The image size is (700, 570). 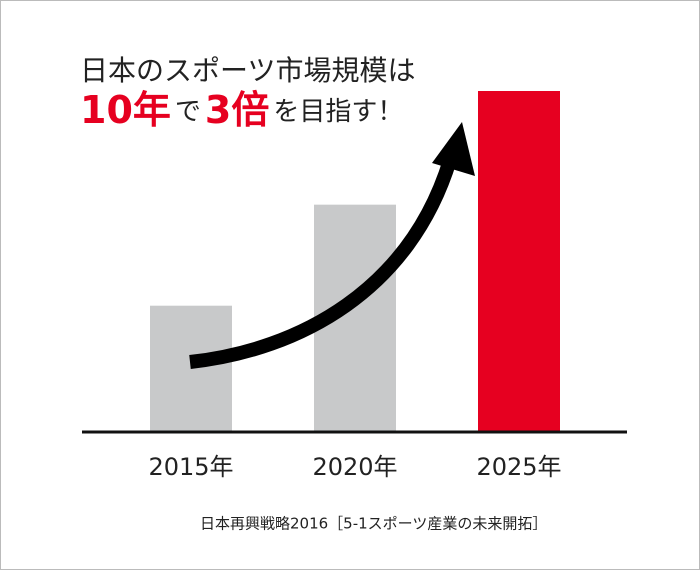 I want to click on x-tick-label: 2015年, so click(x=190, y=467).